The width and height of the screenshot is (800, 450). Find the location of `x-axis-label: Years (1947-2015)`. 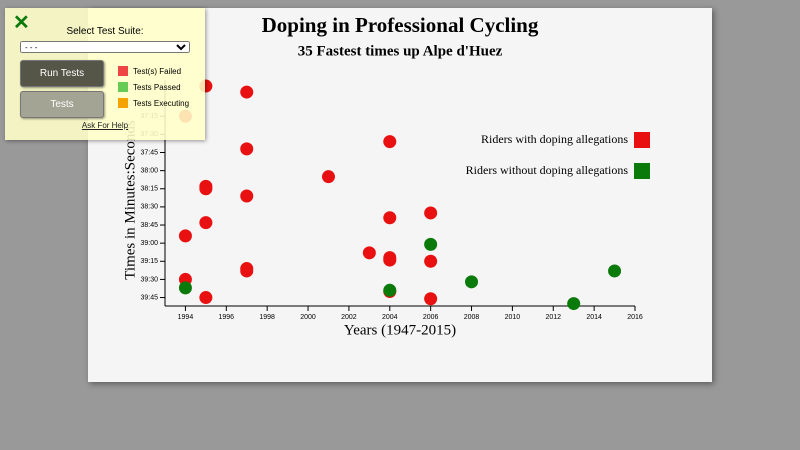

x-axis-label: Years (1947-2015) is located at coordinates (400, 330).